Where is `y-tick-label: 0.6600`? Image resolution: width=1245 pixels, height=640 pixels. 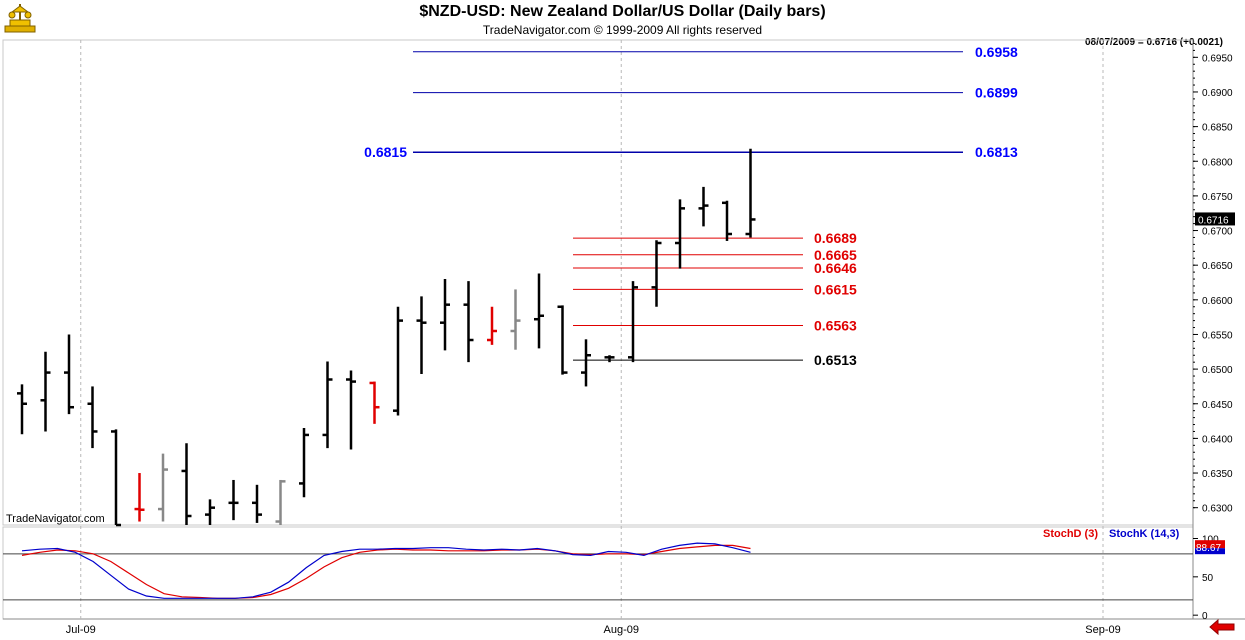
y-tick-label: 0.6600 is located at coordinates (1217, 301).